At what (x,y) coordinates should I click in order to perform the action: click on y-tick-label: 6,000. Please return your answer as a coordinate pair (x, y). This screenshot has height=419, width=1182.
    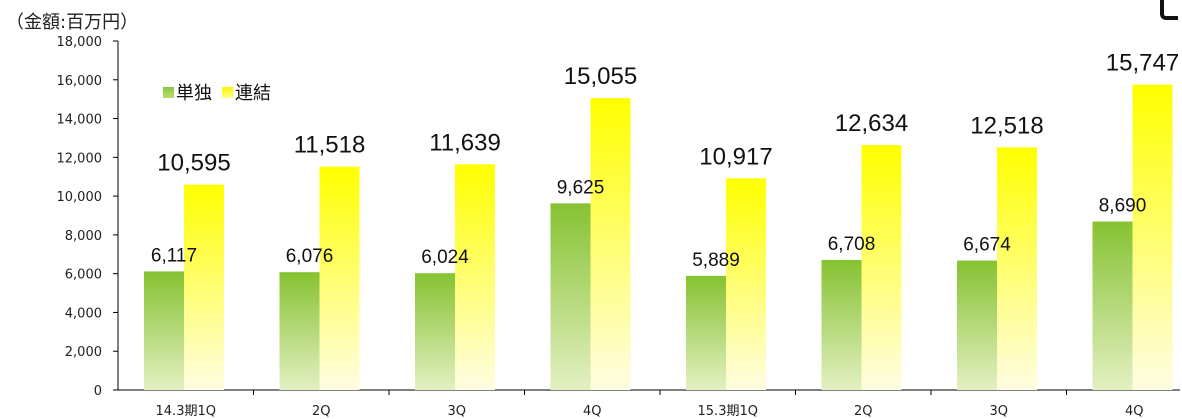
    Looking at the image, I should click on (83, 275).